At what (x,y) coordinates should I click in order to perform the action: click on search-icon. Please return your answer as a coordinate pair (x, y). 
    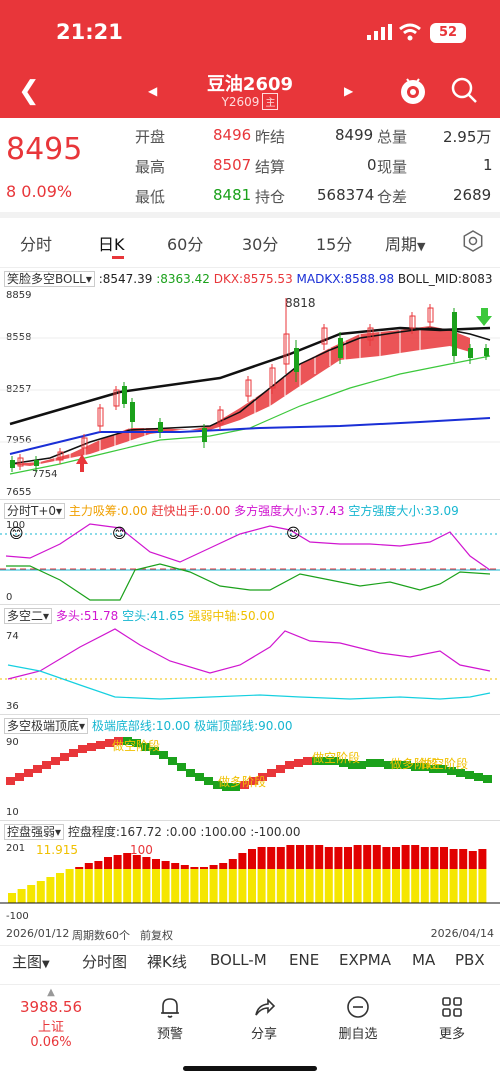
    Looking at the image, I should click on (464, 90).